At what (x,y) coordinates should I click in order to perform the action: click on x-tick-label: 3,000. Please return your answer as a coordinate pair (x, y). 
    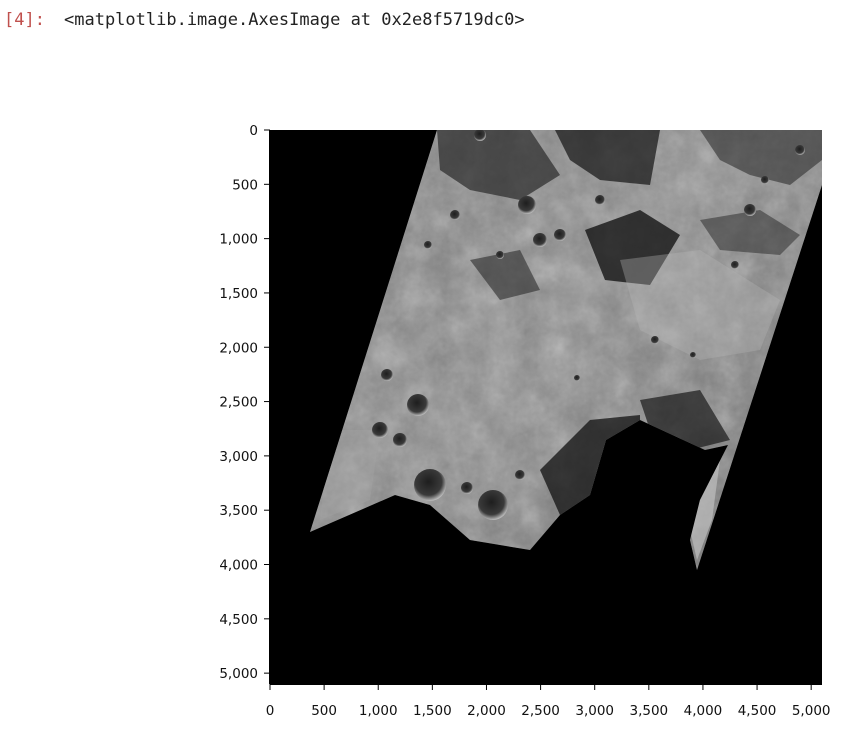
    Looking at the image, I should click on (594, 711).